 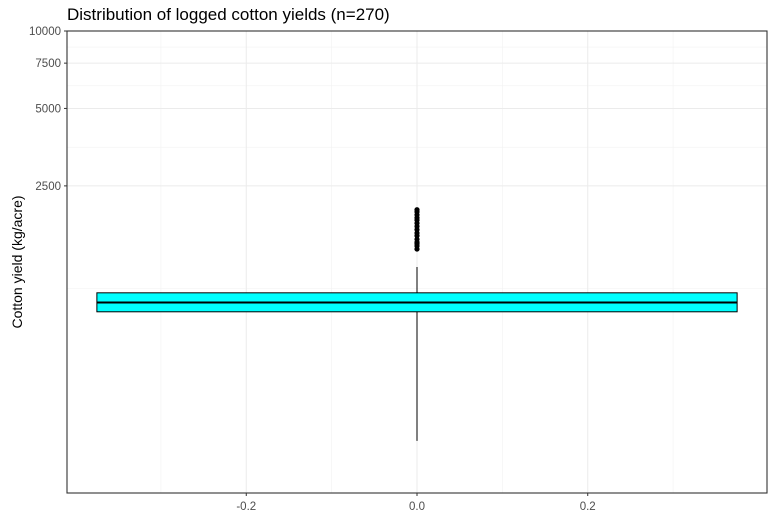 I want to click on y-tick-label: 10000, so click(x=45, y=32).